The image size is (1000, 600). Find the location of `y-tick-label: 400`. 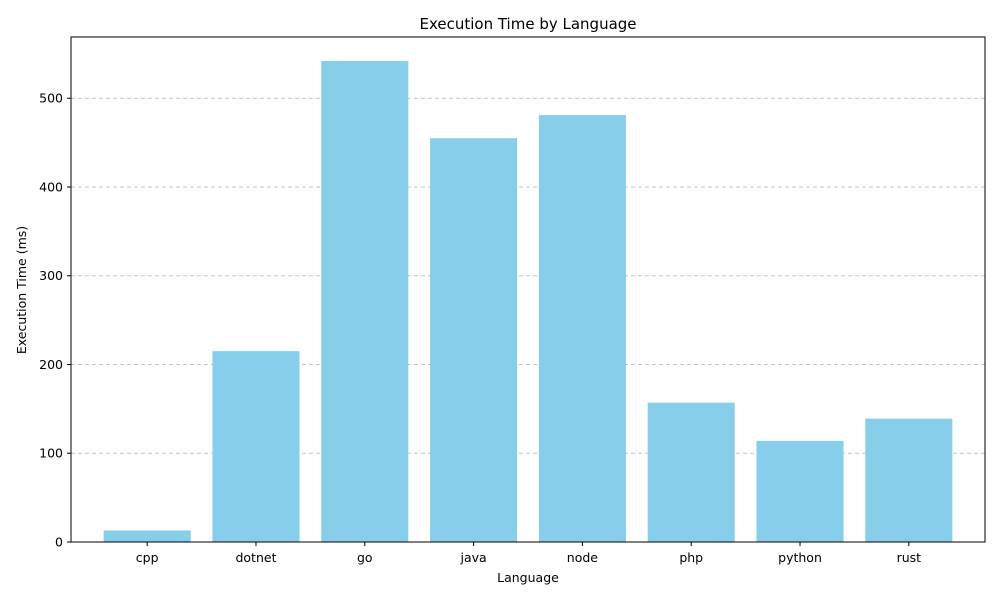

y-tick-label: 400 is located at coordinates (51, 186).